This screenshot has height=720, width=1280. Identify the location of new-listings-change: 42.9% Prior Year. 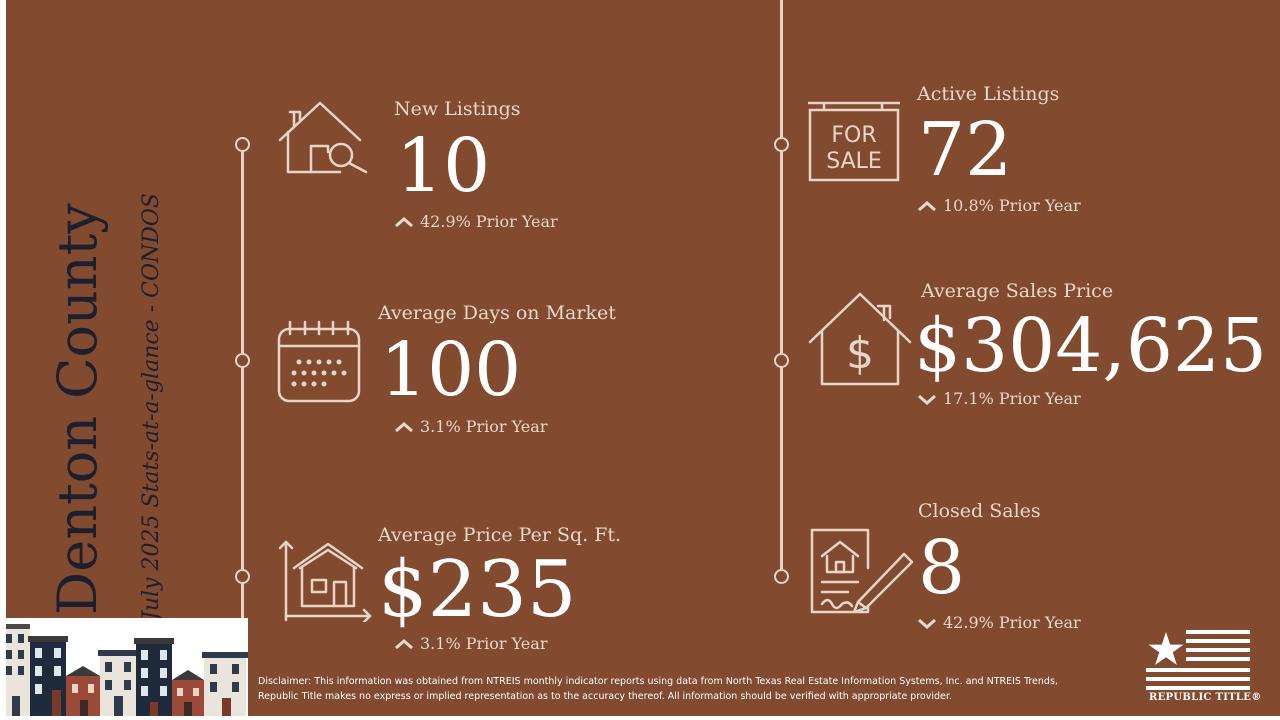
(476, 222).